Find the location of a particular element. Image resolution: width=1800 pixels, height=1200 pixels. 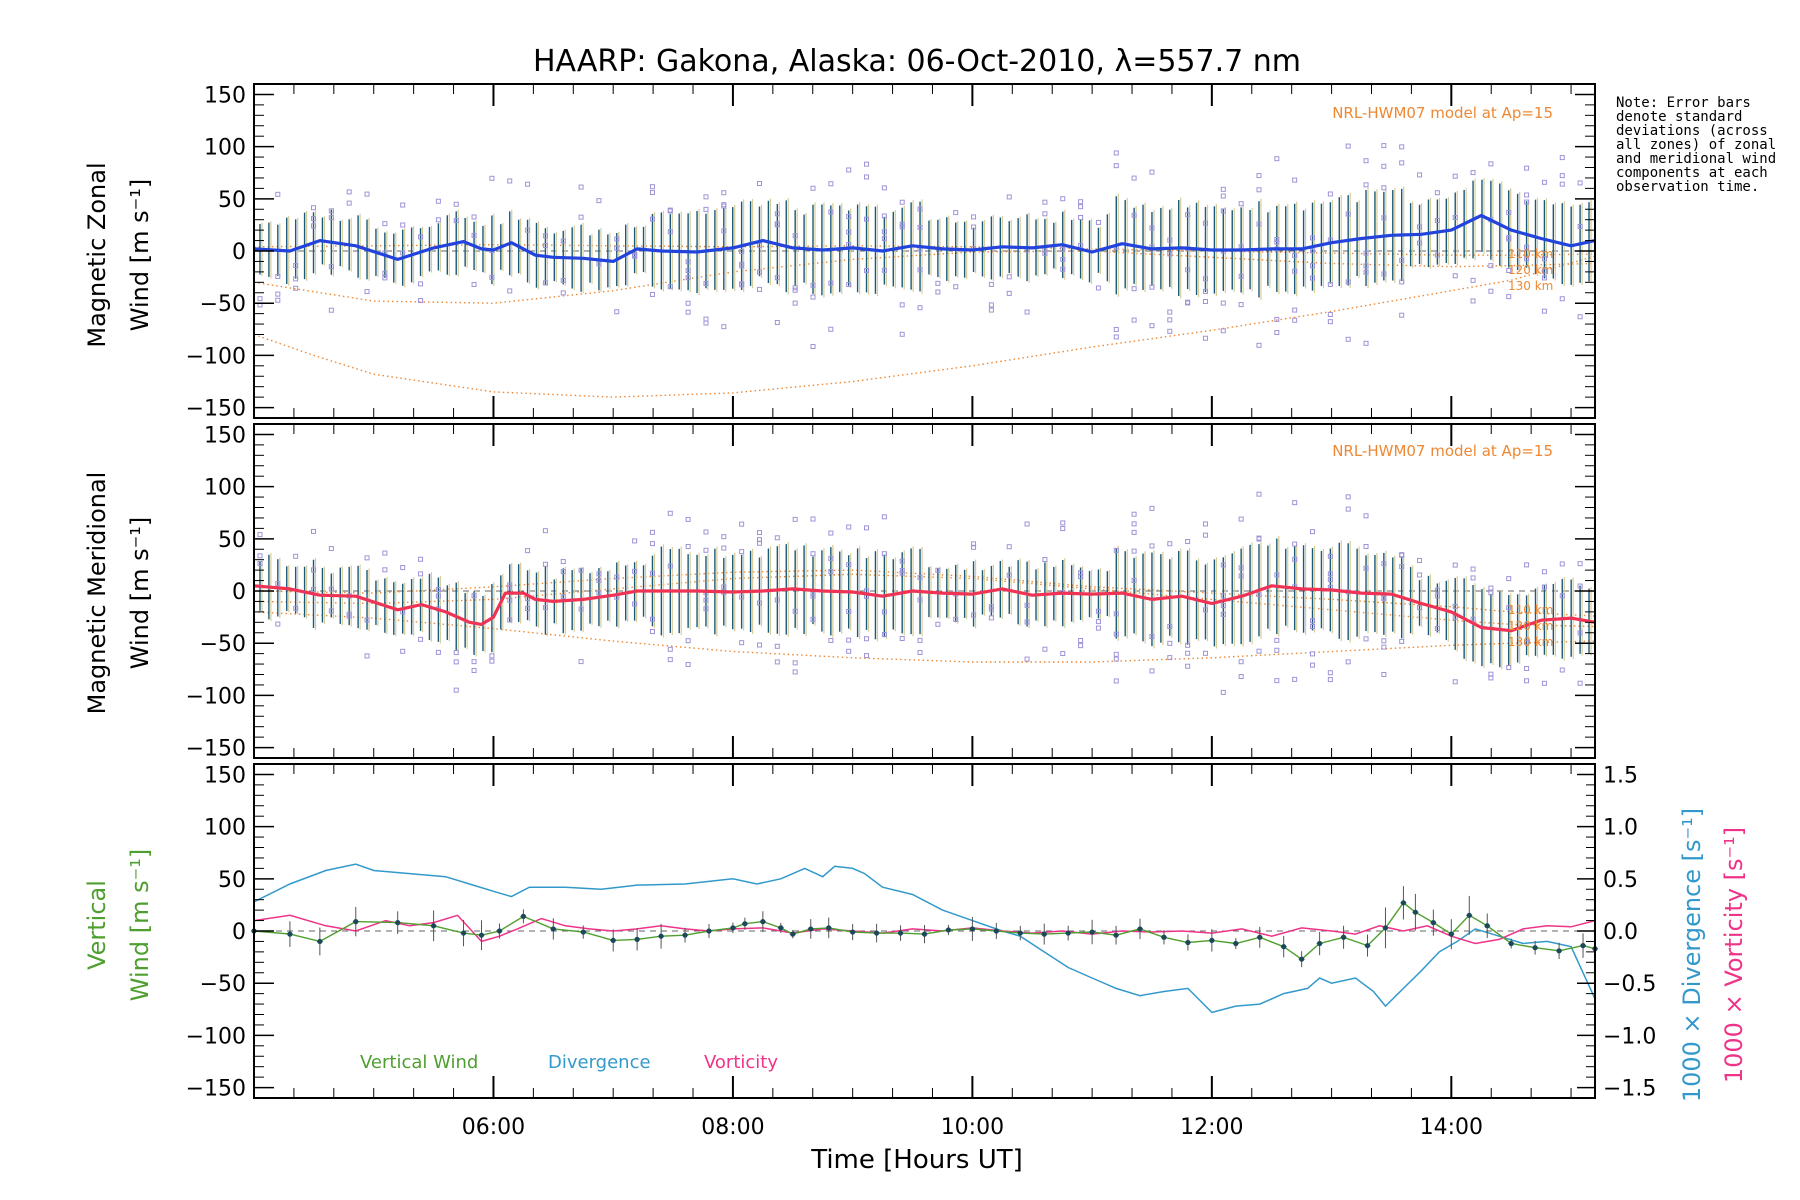

meridional-model-height-120: 120 km is located at coordinates (1530, 626).